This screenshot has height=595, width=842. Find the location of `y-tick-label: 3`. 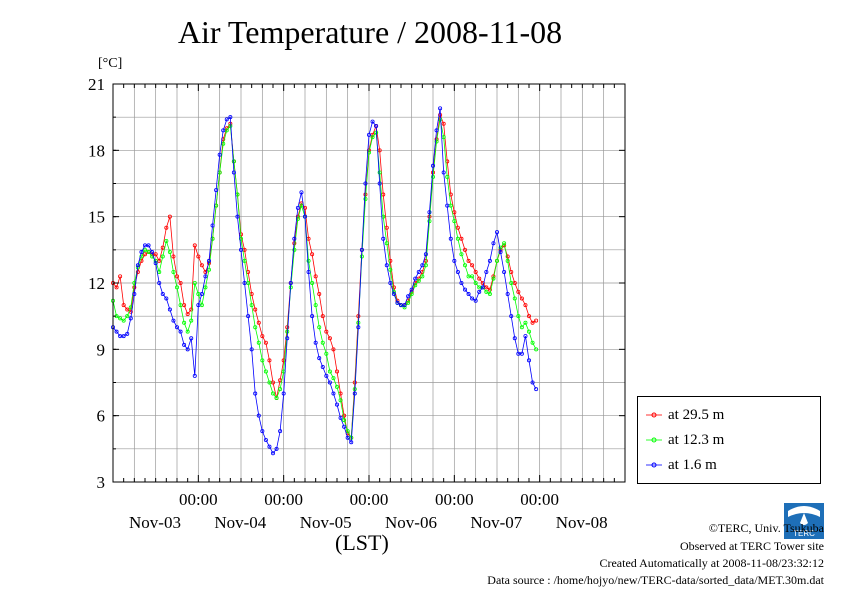

y-tick-label: 3 is located at coordinates (101, 482).